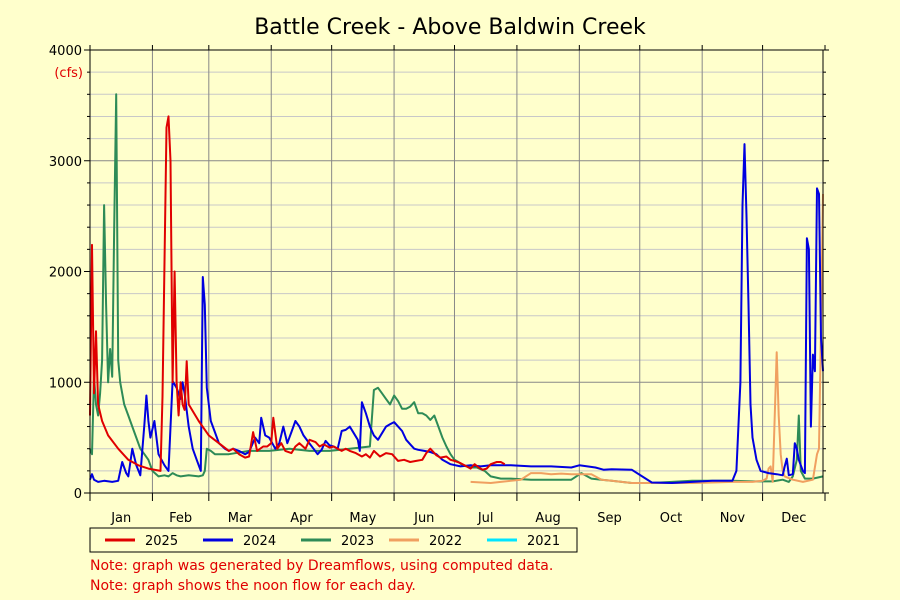 The height and width of the screenshot is (600, 900). I want to click on x-tick-label: Mar, so click(240, 518).